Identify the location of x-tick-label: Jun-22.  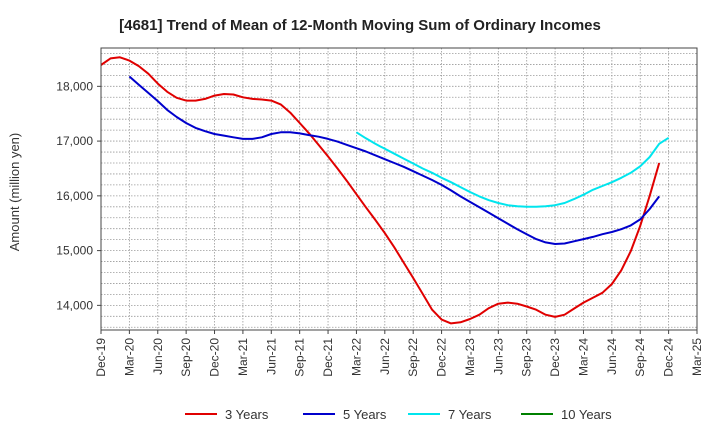
(385, 356).